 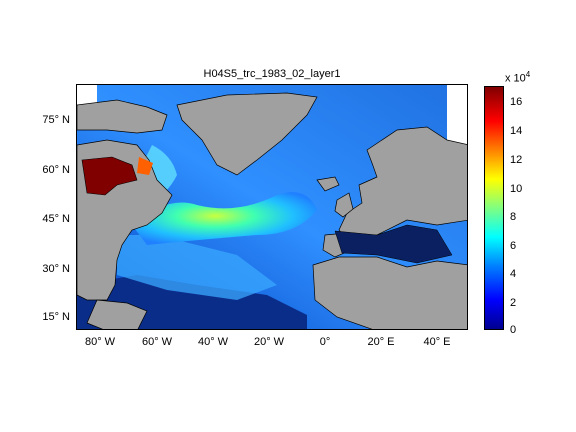 I want to click on x-tick-label: 20° W, so click(x=269, y=342).